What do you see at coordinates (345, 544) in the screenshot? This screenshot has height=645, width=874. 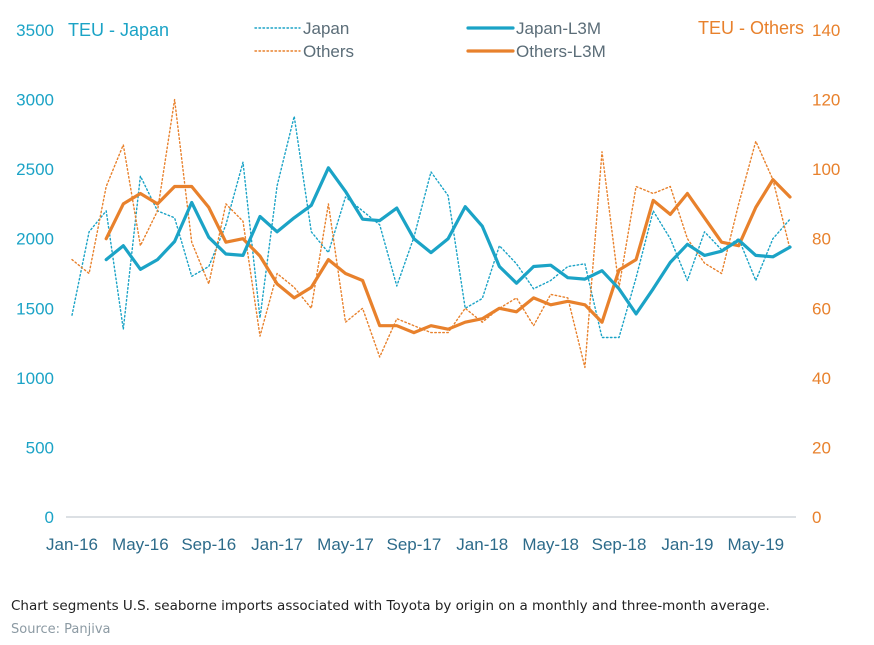 I see `x-tick-label: May-17` at bounding box center [345, 544].